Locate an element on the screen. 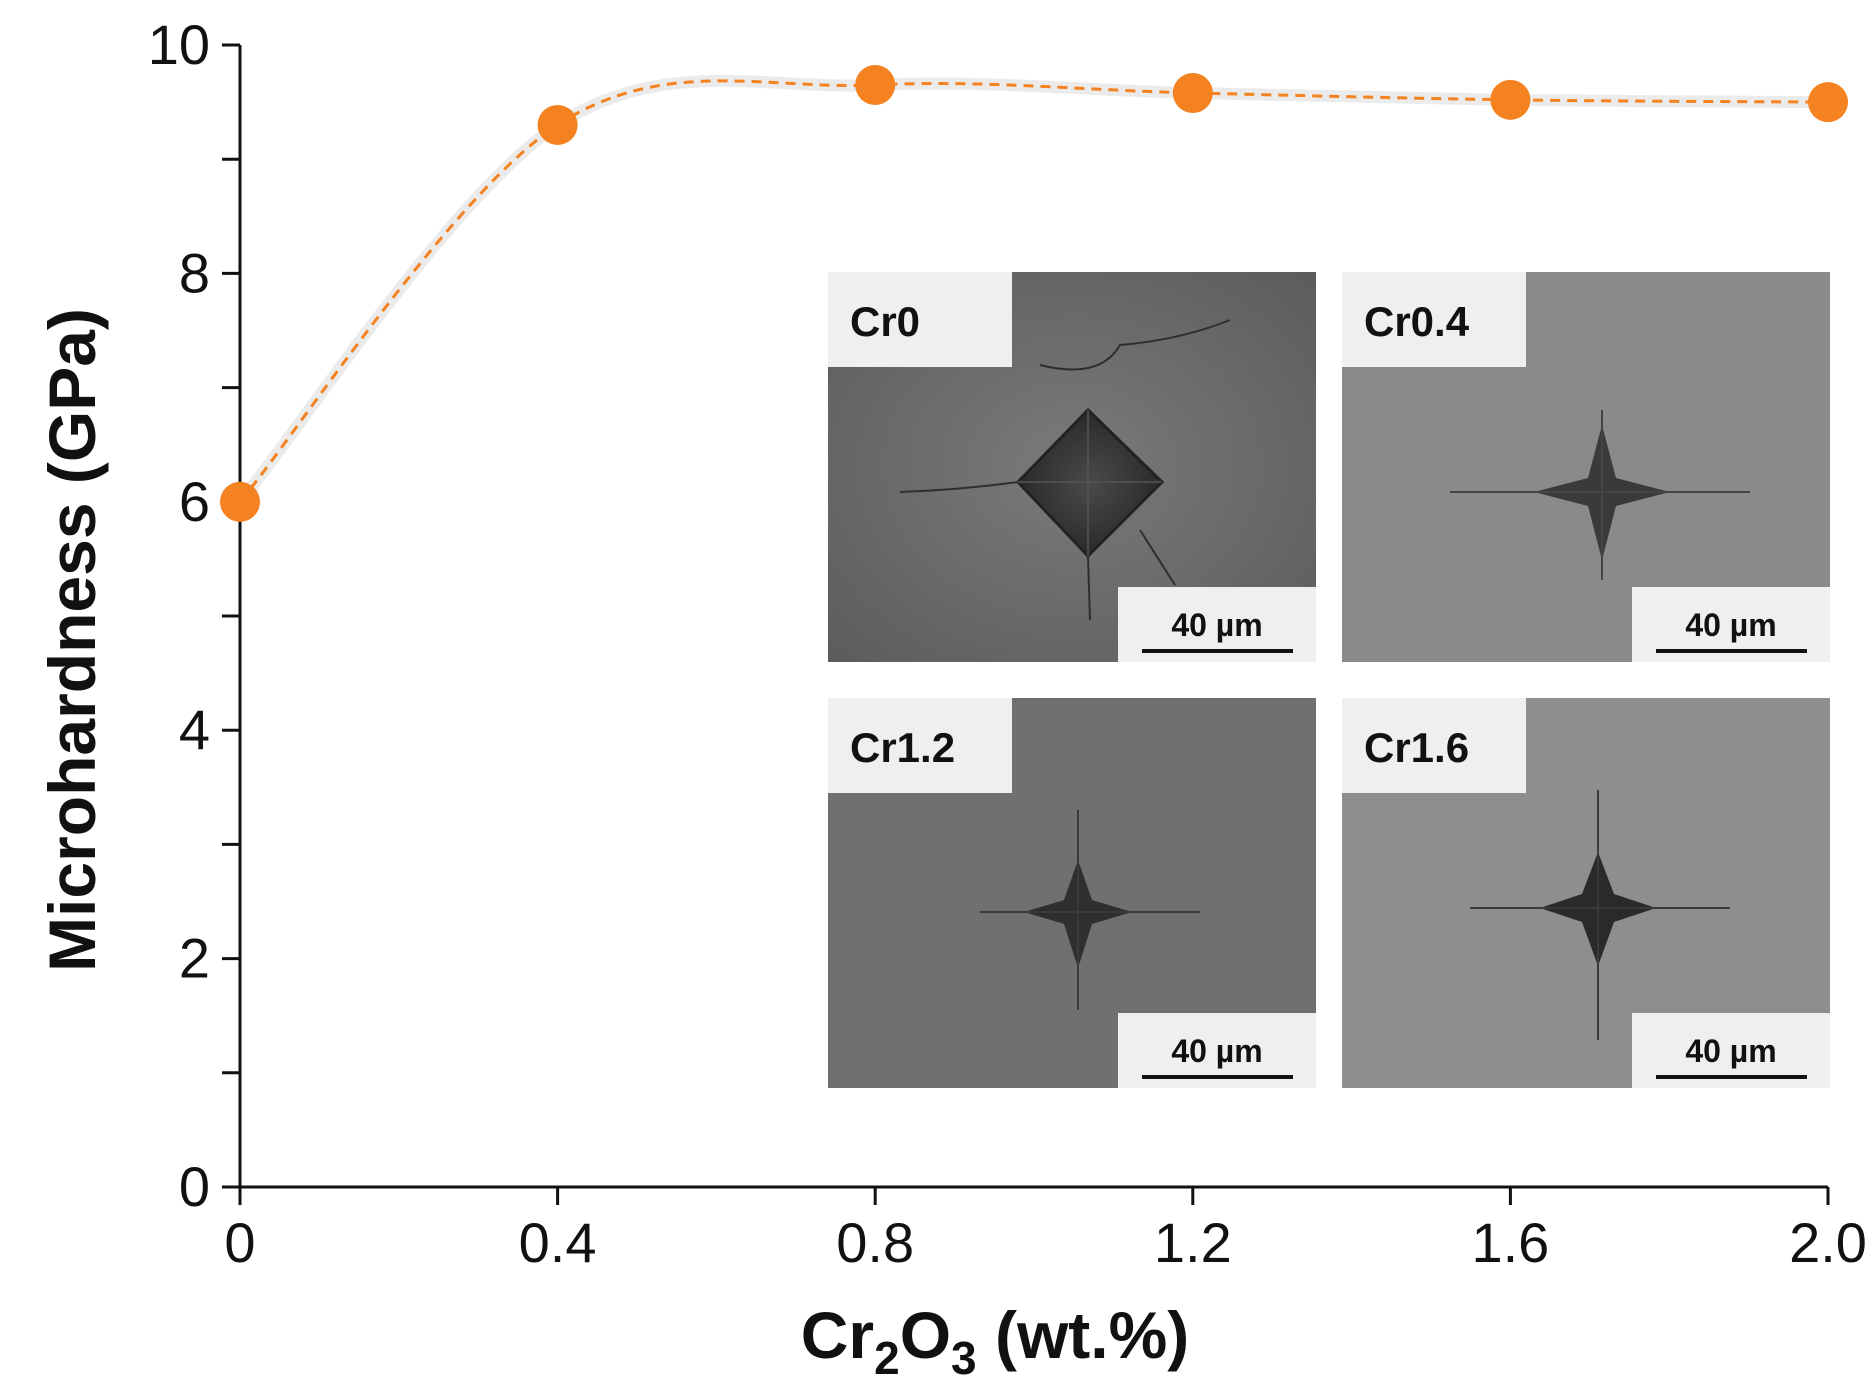 The width and height of the screenshot is (1872, 1394). y-ticks: 0 2 4 6 8 10 is located at coordinates (194, 615).